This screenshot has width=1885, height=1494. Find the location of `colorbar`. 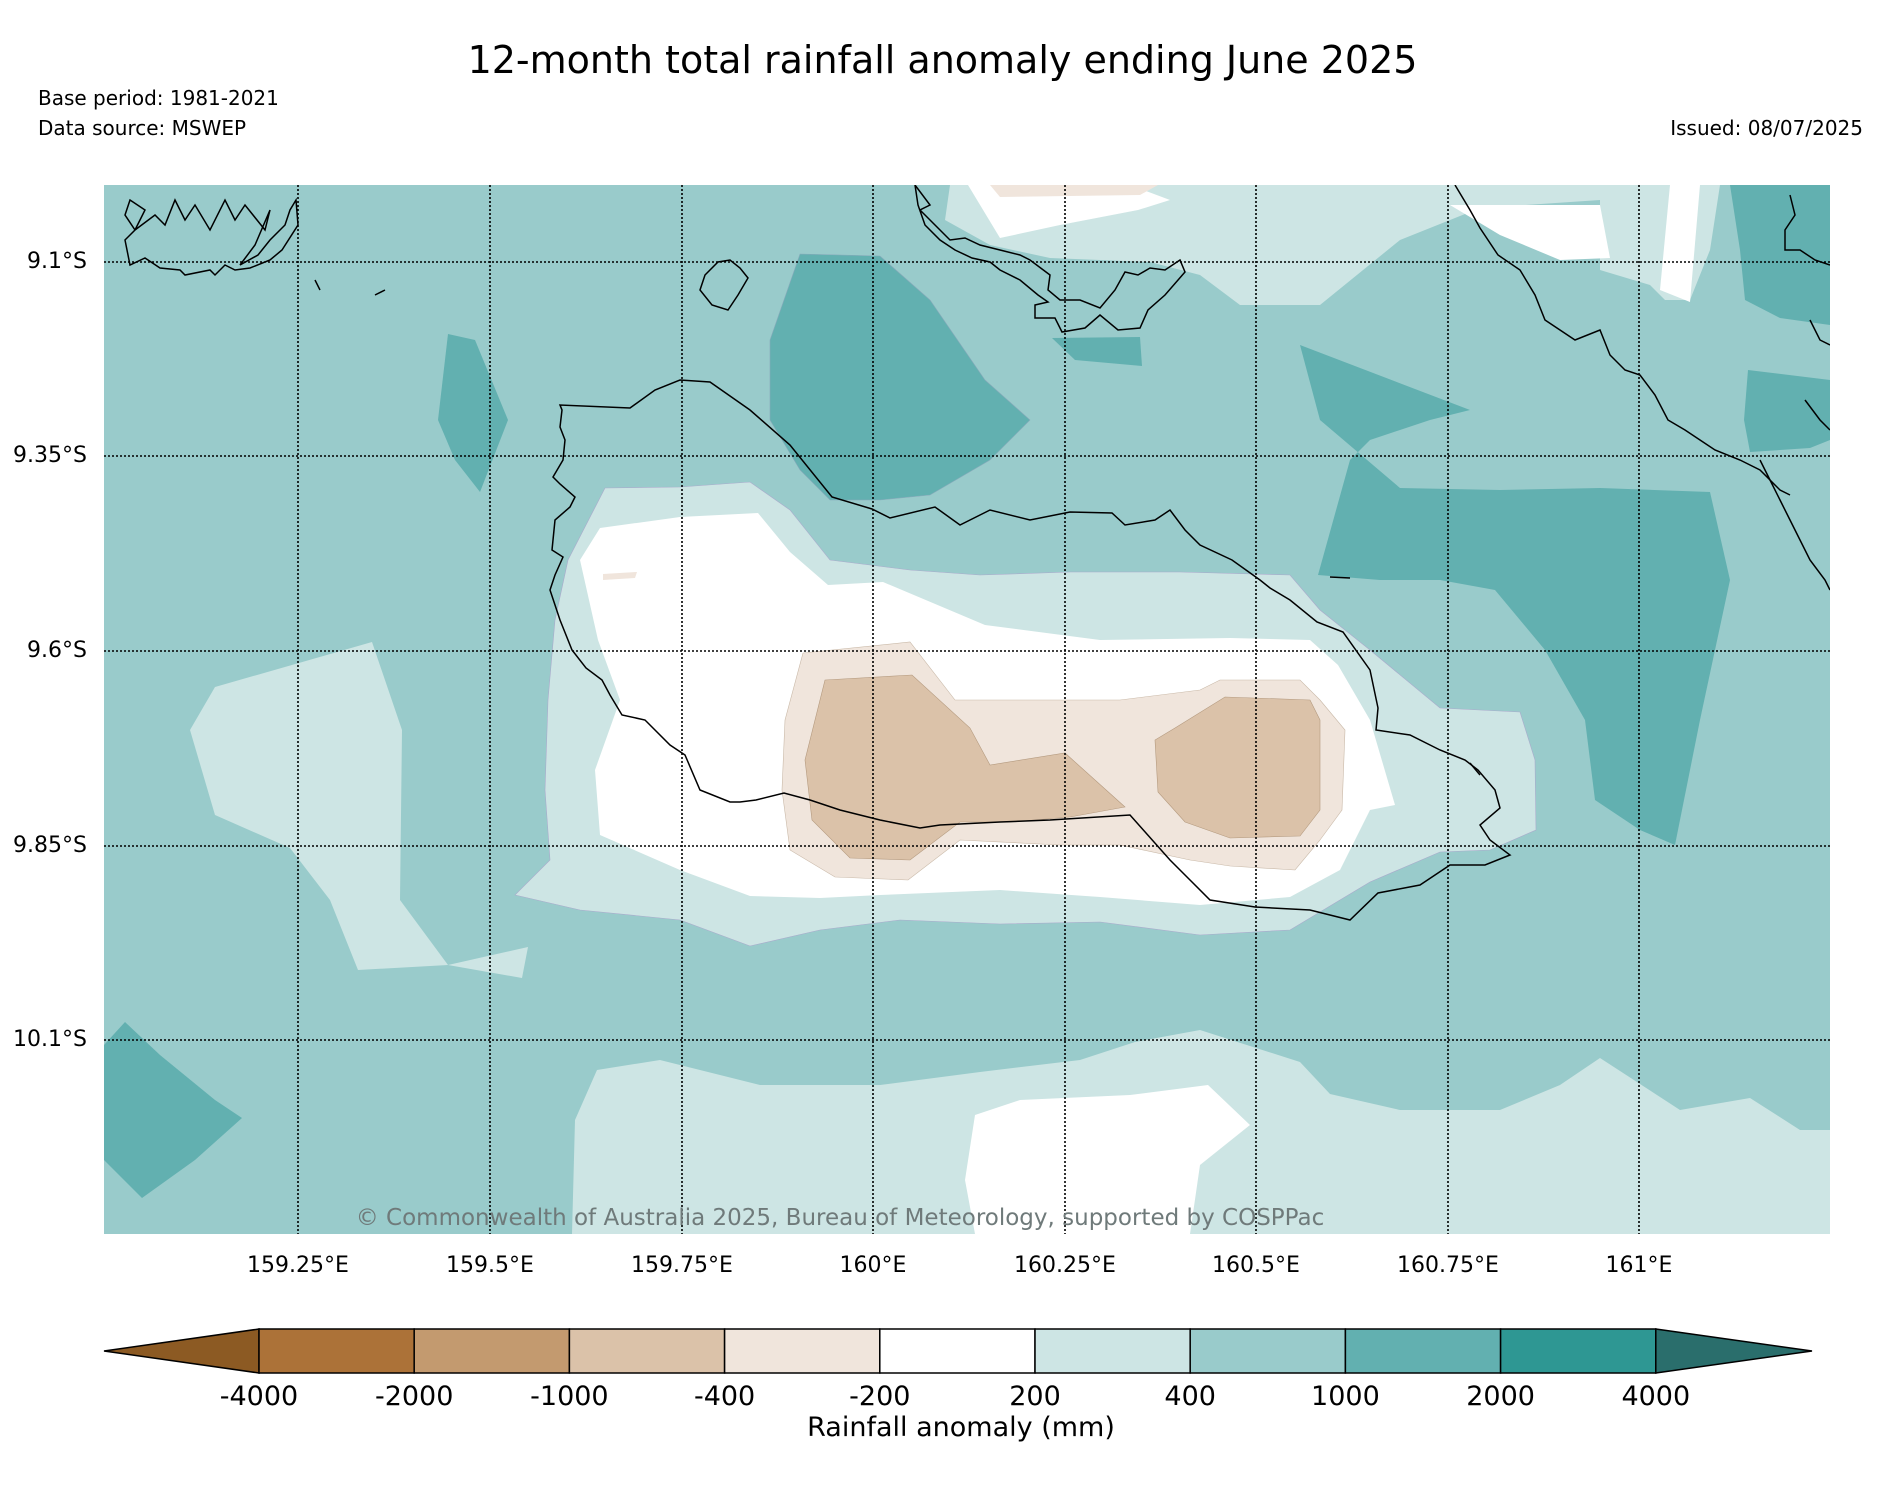

colorbar is located at coordinates (958, 1351).